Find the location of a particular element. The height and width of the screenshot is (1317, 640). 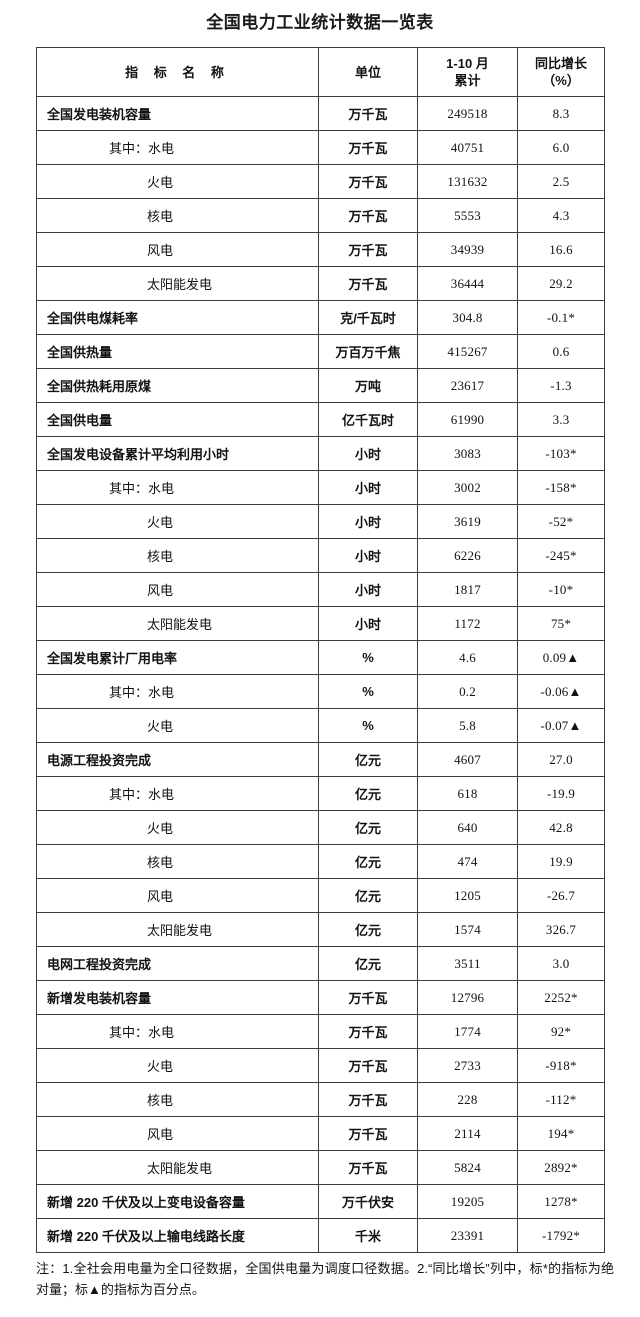

column-header-value-line2: 累计 is located at coordinates (467, 80).